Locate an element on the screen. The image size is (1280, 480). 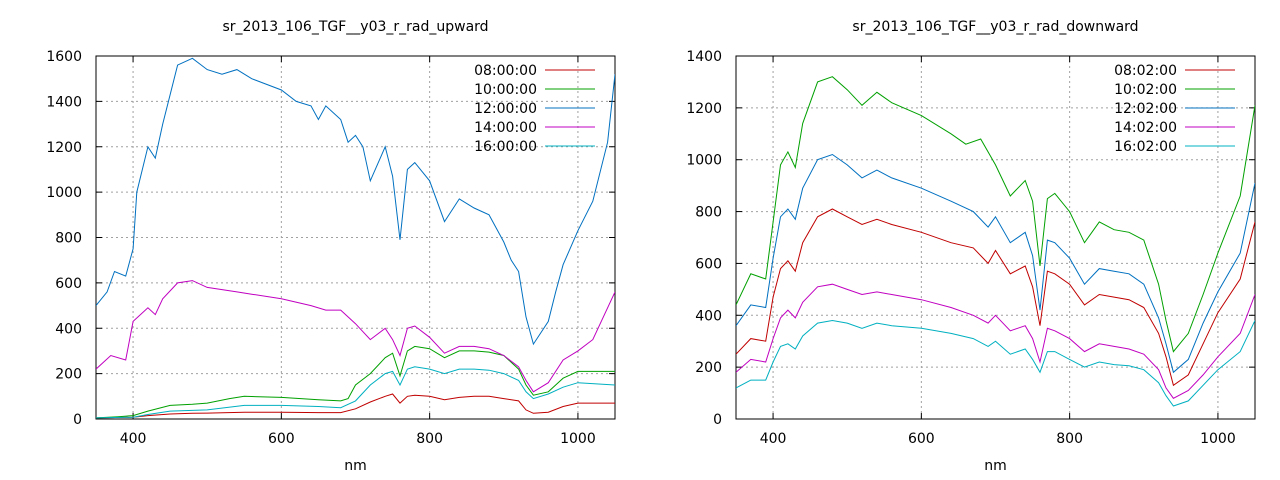
legend-label: 14:02:00 is located at coordinates (1145, 128).